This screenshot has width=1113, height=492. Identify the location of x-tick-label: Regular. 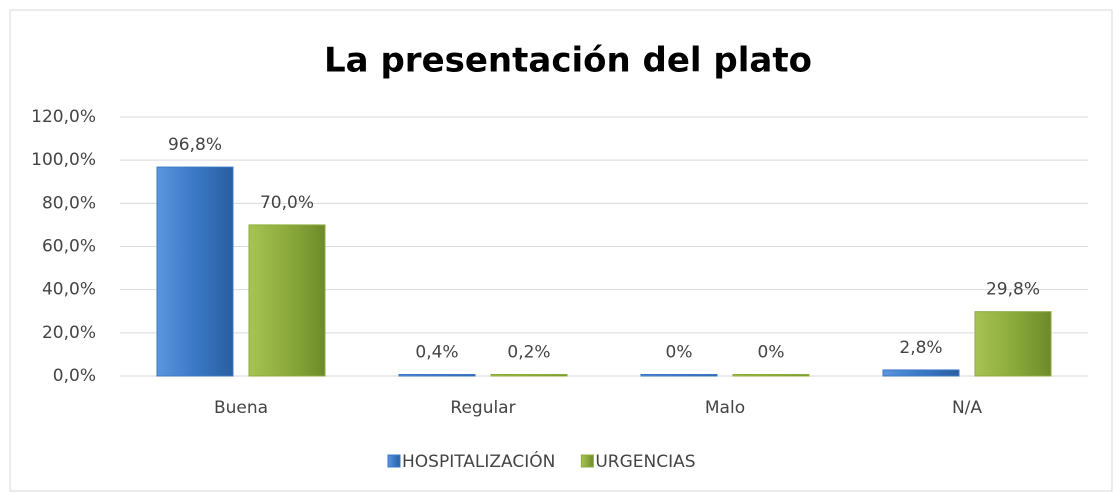
(482, 408).